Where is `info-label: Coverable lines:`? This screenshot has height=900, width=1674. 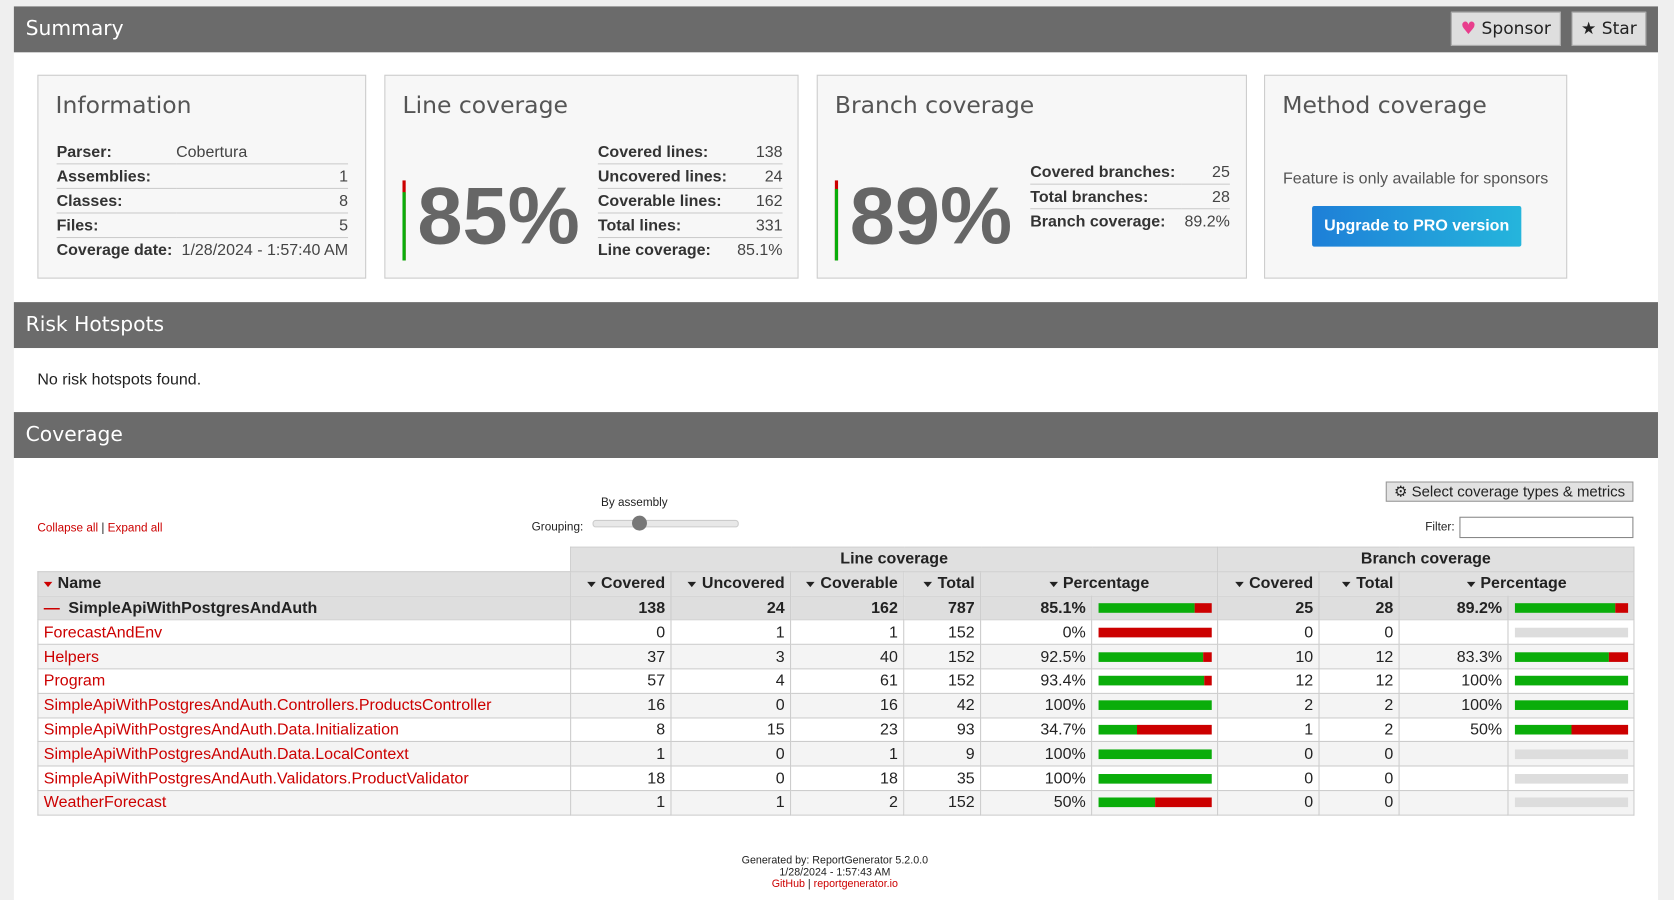
info-label: Coverable lines: is located at coordinates (666, 201).